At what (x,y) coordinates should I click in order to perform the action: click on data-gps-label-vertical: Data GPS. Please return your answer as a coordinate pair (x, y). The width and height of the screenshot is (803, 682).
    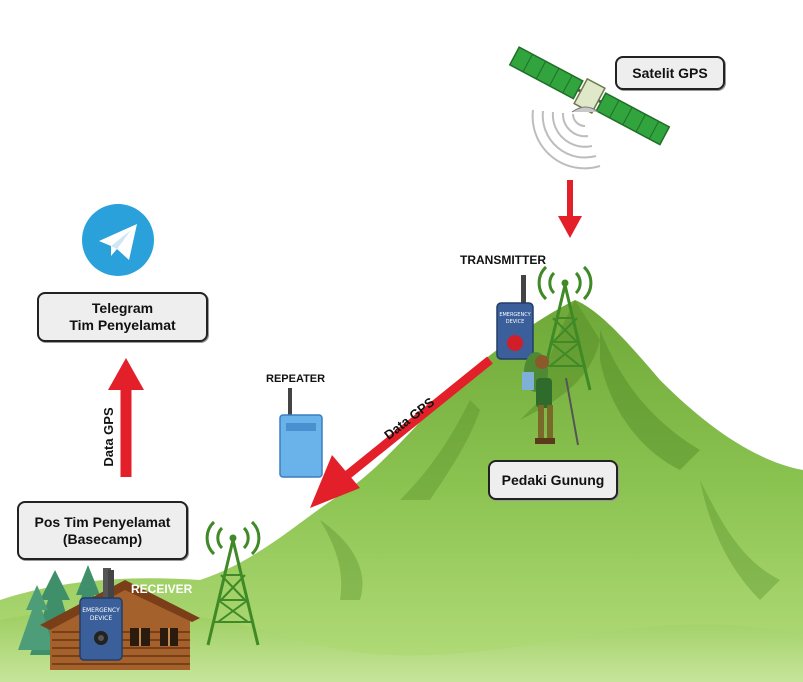
    Looking at the image, I should click on (108, 437).